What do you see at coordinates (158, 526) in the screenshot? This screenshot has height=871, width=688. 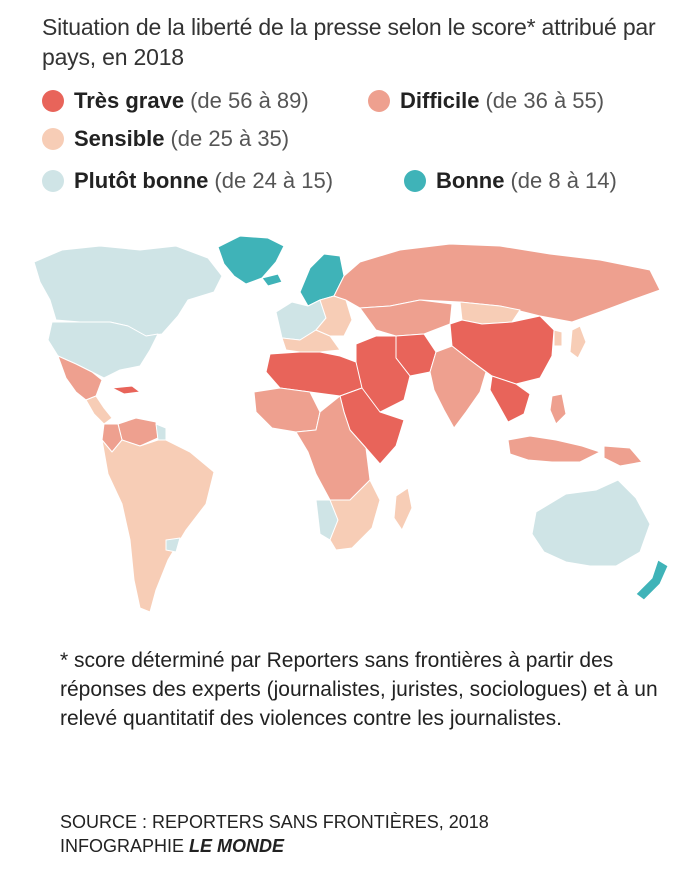 I see `region-south-america` at bounding box center [158, 526].